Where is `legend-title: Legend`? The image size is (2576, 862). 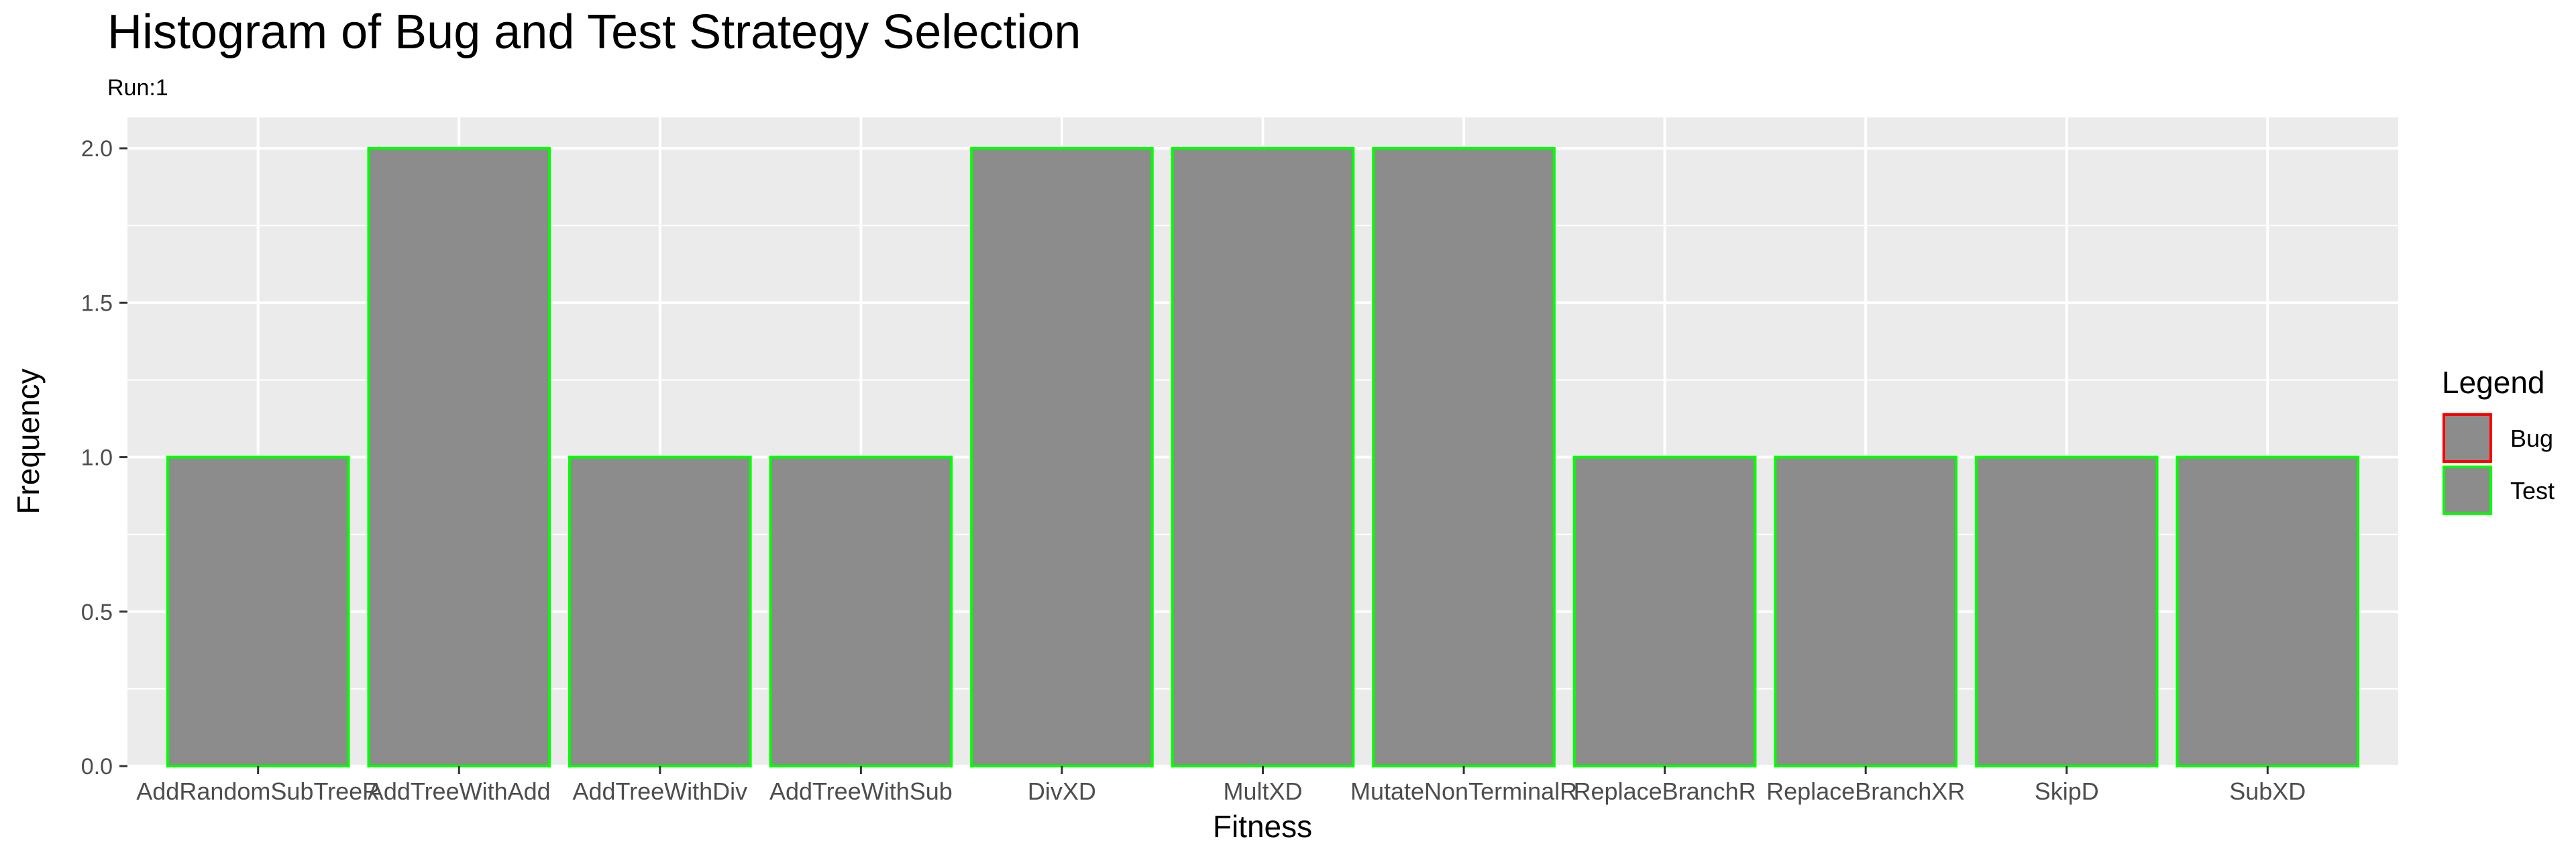
legend-title: Legend is located at coordinates (2493, 382).